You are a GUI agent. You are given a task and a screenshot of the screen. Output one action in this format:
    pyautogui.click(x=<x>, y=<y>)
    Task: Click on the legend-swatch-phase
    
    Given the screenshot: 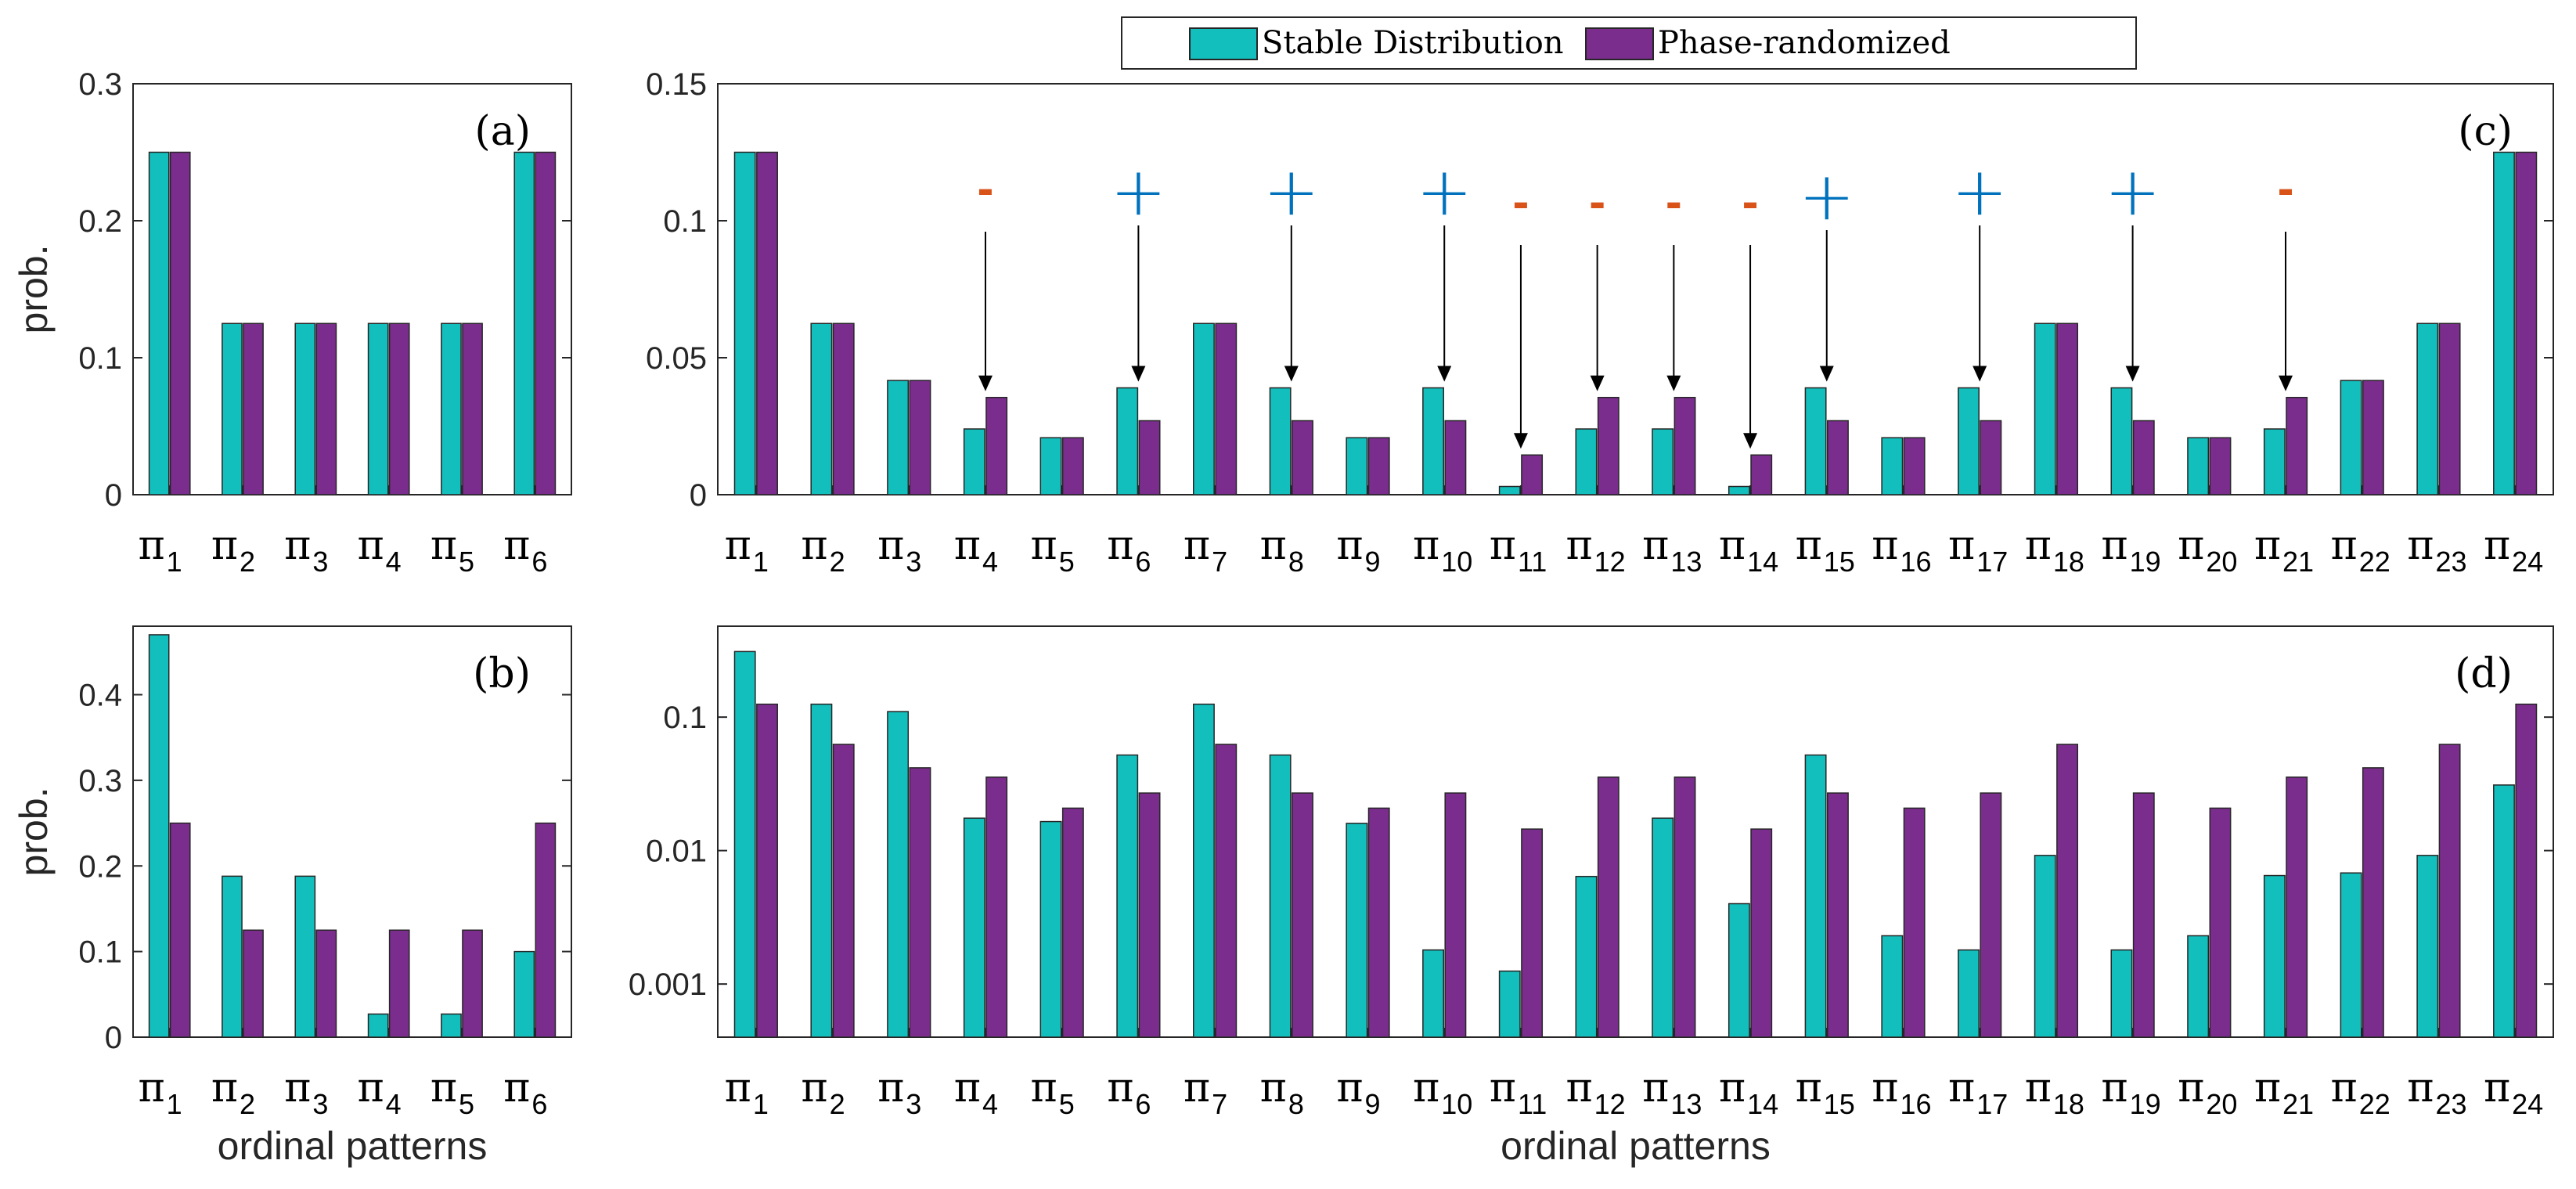 What is the action you would take?
    pyautogui.click(x=1619, y=44)
    